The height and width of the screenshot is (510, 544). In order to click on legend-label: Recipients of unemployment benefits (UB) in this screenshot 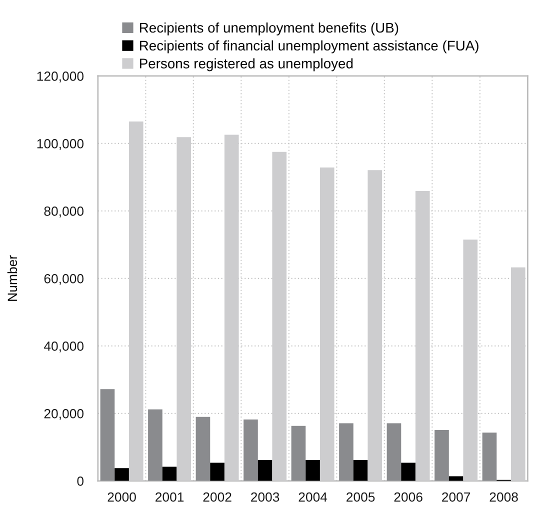, I will do `click(269, 29)`.